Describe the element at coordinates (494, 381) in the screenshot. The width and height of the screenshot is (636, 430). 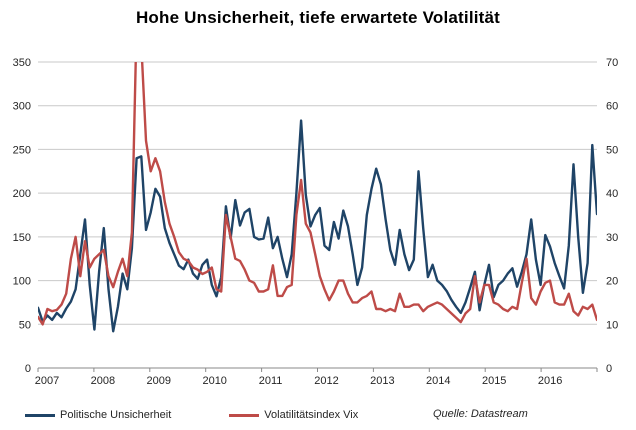
I see `x-tick-label: 2015` at that location.